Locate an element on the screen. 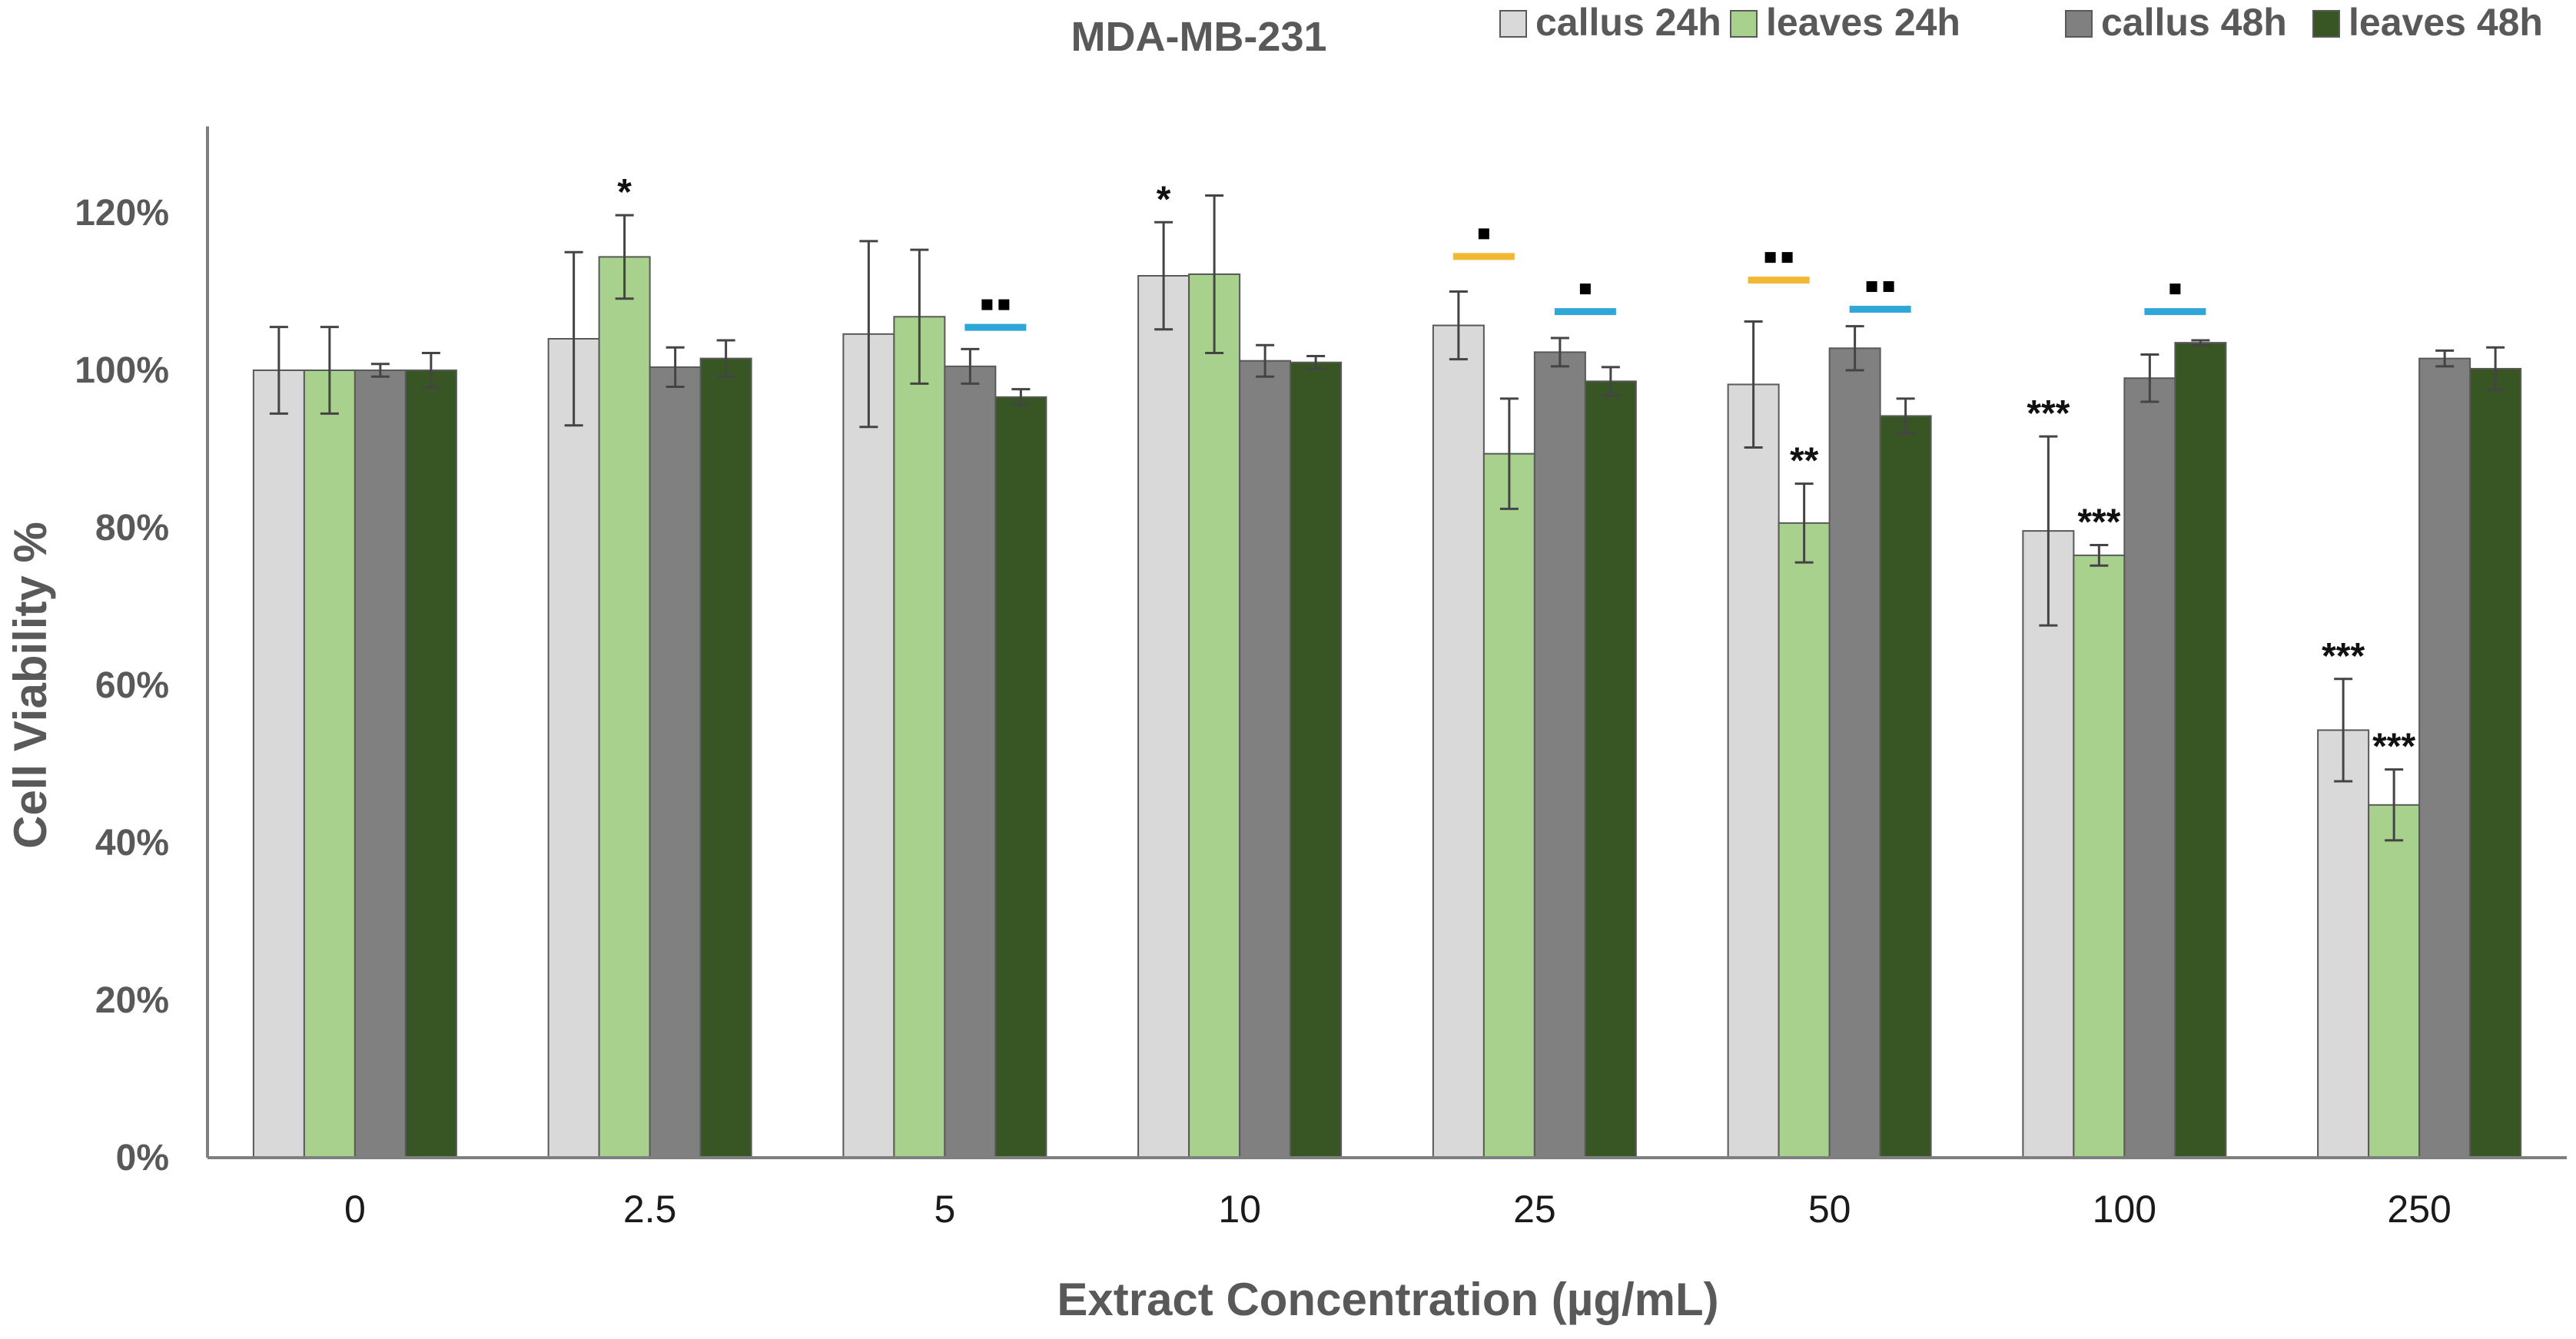 The width and height of the screenshot is (2576, 1339). comparison-markers-layer is located at coordinates (1585, 279).